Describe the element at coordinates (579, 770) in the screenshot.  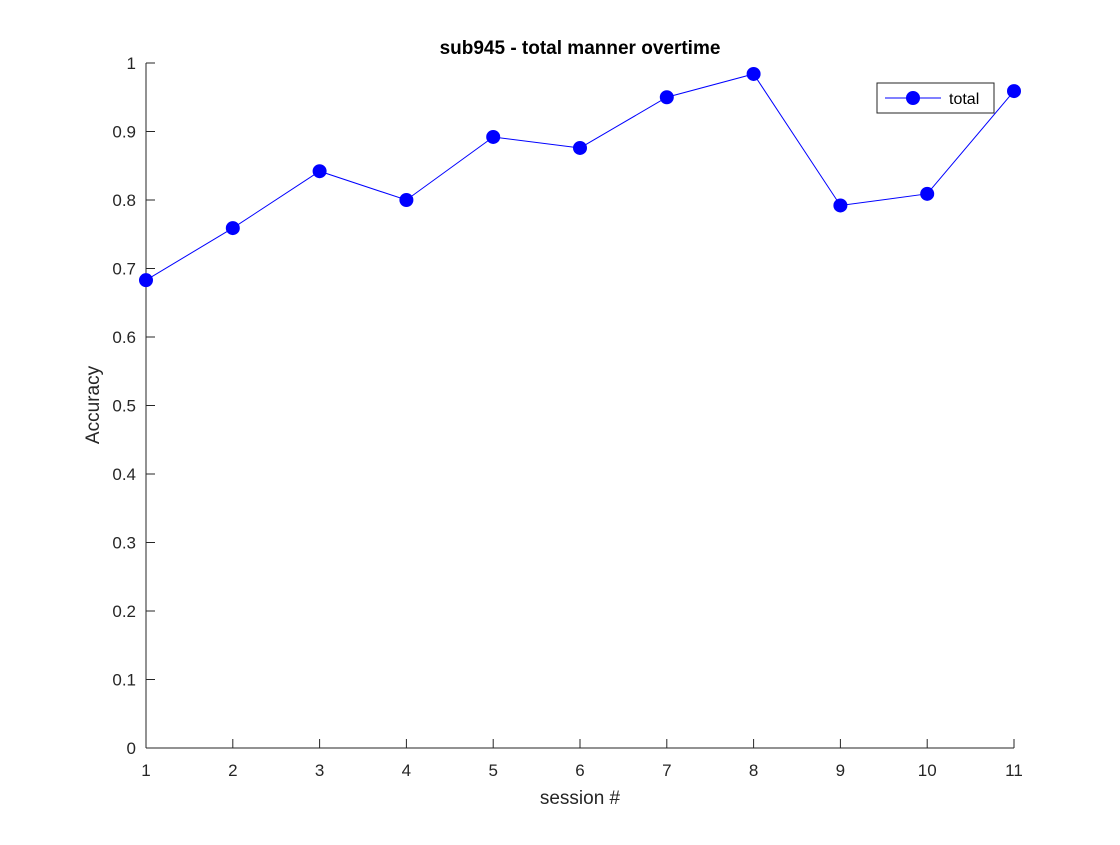
I see `x-tick-label: 6` at that location.